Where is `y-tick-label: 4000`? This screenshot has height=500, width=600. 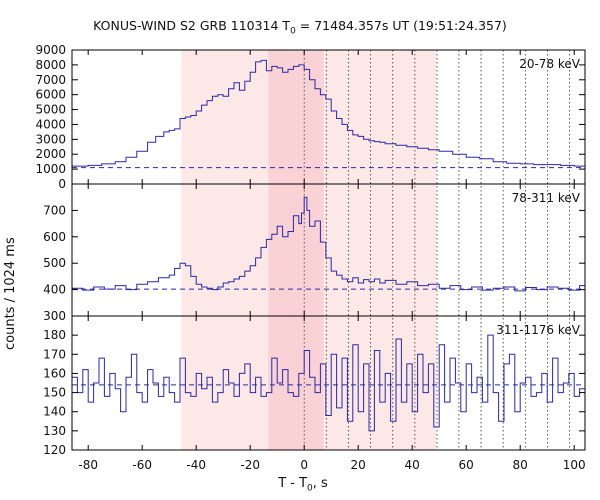 y-tick-label: 4000 is located at coordinates (50, 124).